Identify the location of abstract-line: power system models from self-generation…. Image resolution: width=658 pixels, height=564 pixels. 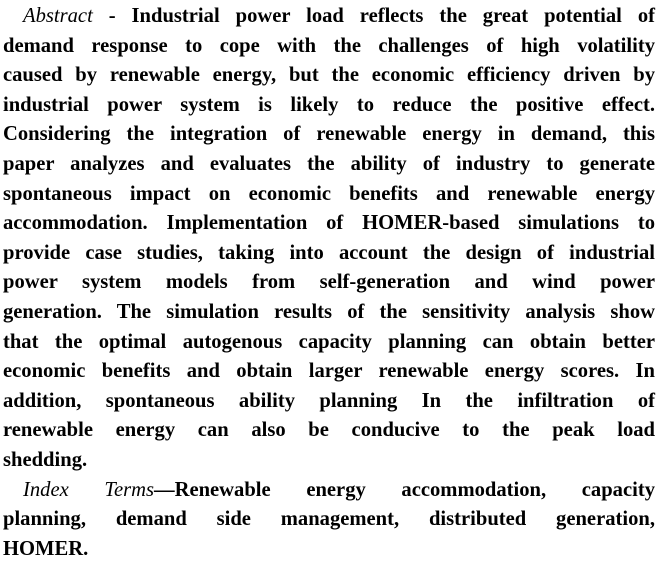
(329, 283).